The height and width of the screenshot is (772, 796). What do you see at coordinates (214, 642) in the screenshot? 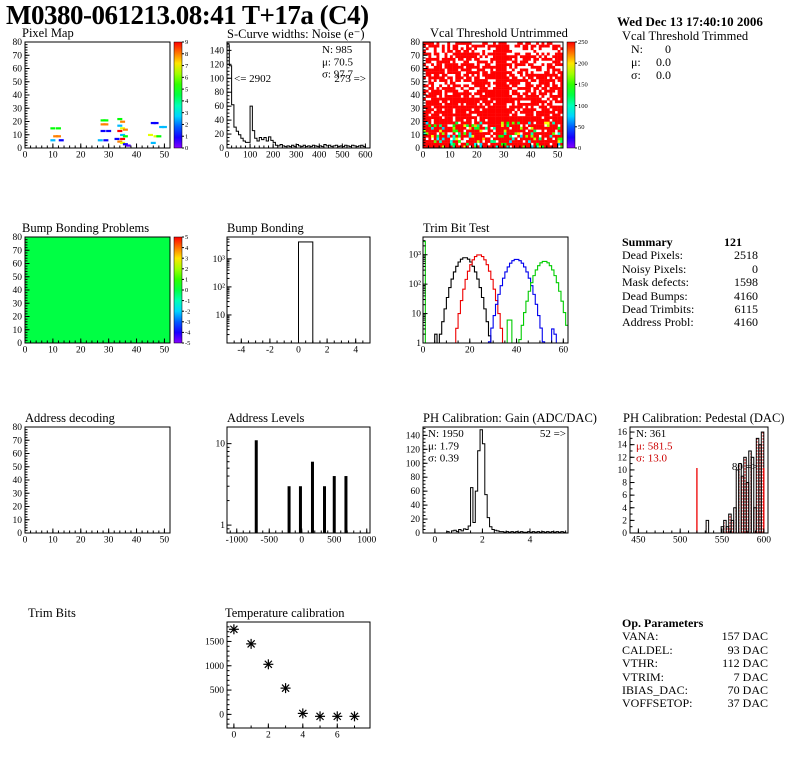
I see `svg-text: 1500` at bounding box center [214, 642].